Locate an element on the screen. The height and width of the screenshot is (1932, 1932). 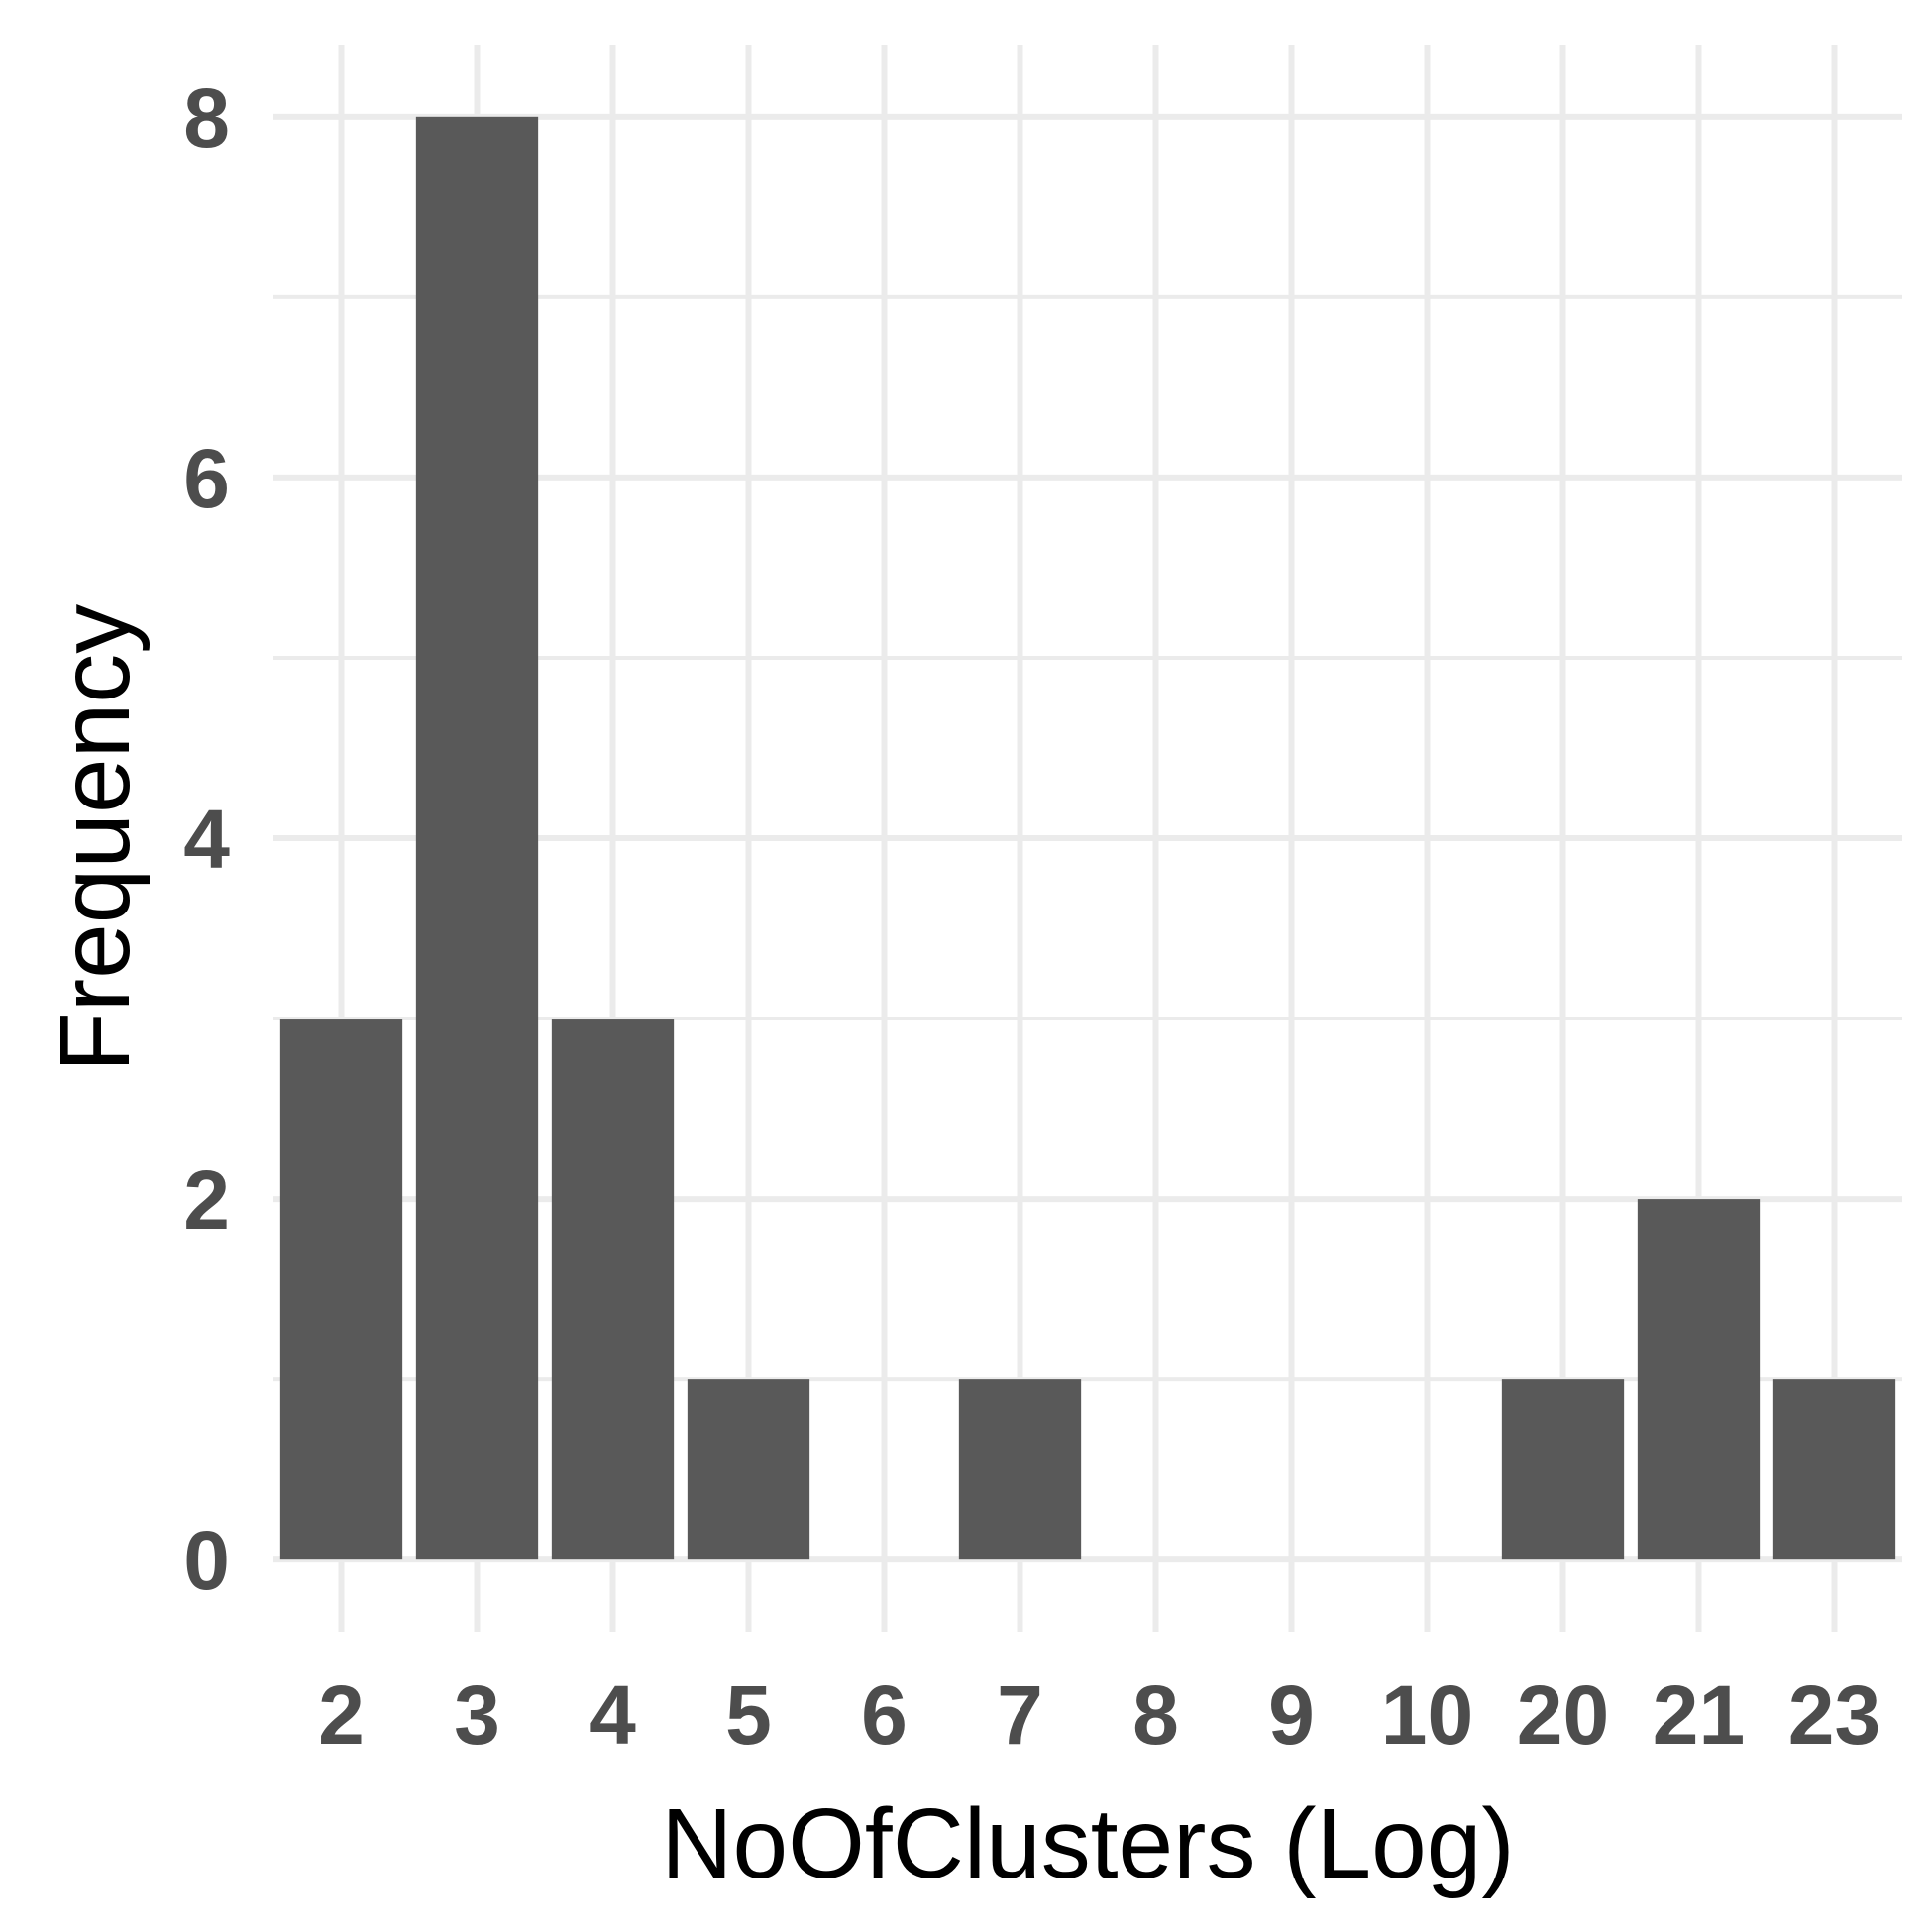
y-tick-label: 4 is located at coordinates (206, 840).